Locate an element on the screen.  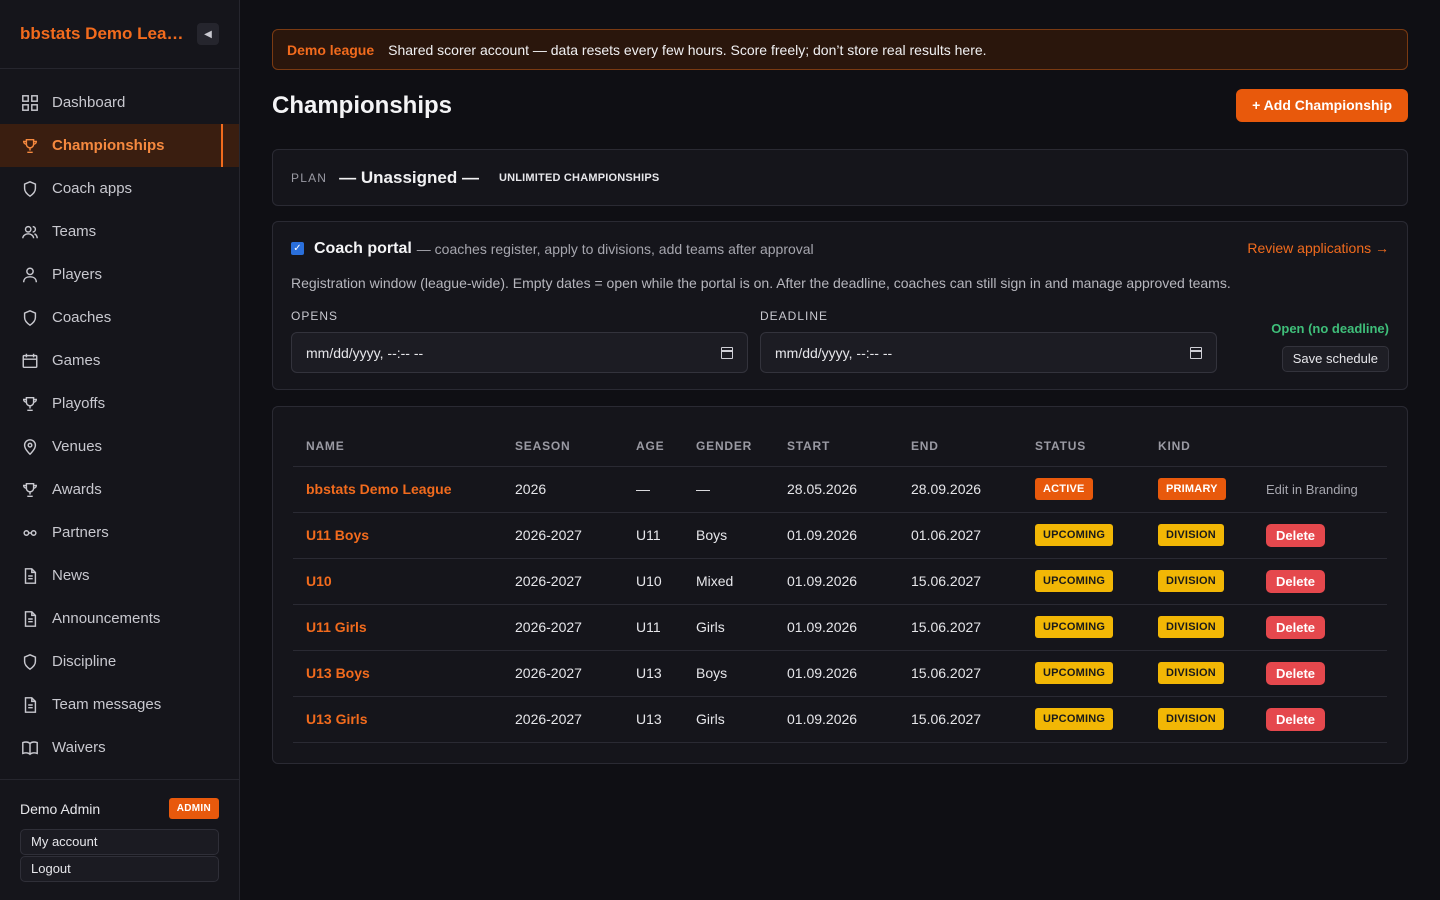
sidebar-item-championships: Championships is located at coordinates (119, 145).